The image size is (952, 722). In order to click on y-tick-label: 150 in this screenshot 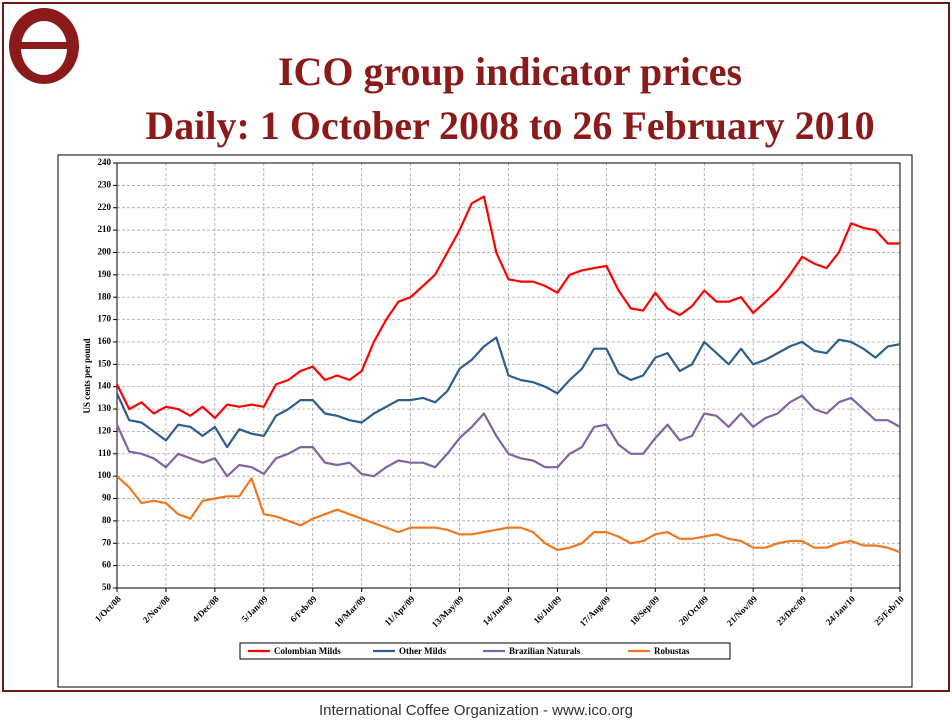, I will do `click(105, 363)`.